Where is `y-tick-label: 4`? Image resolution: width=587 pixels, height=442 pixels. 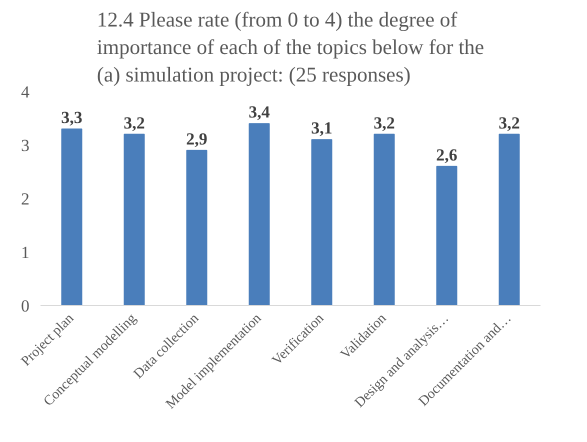 y-tick-label: 4 is located at coordinates (25, 92).